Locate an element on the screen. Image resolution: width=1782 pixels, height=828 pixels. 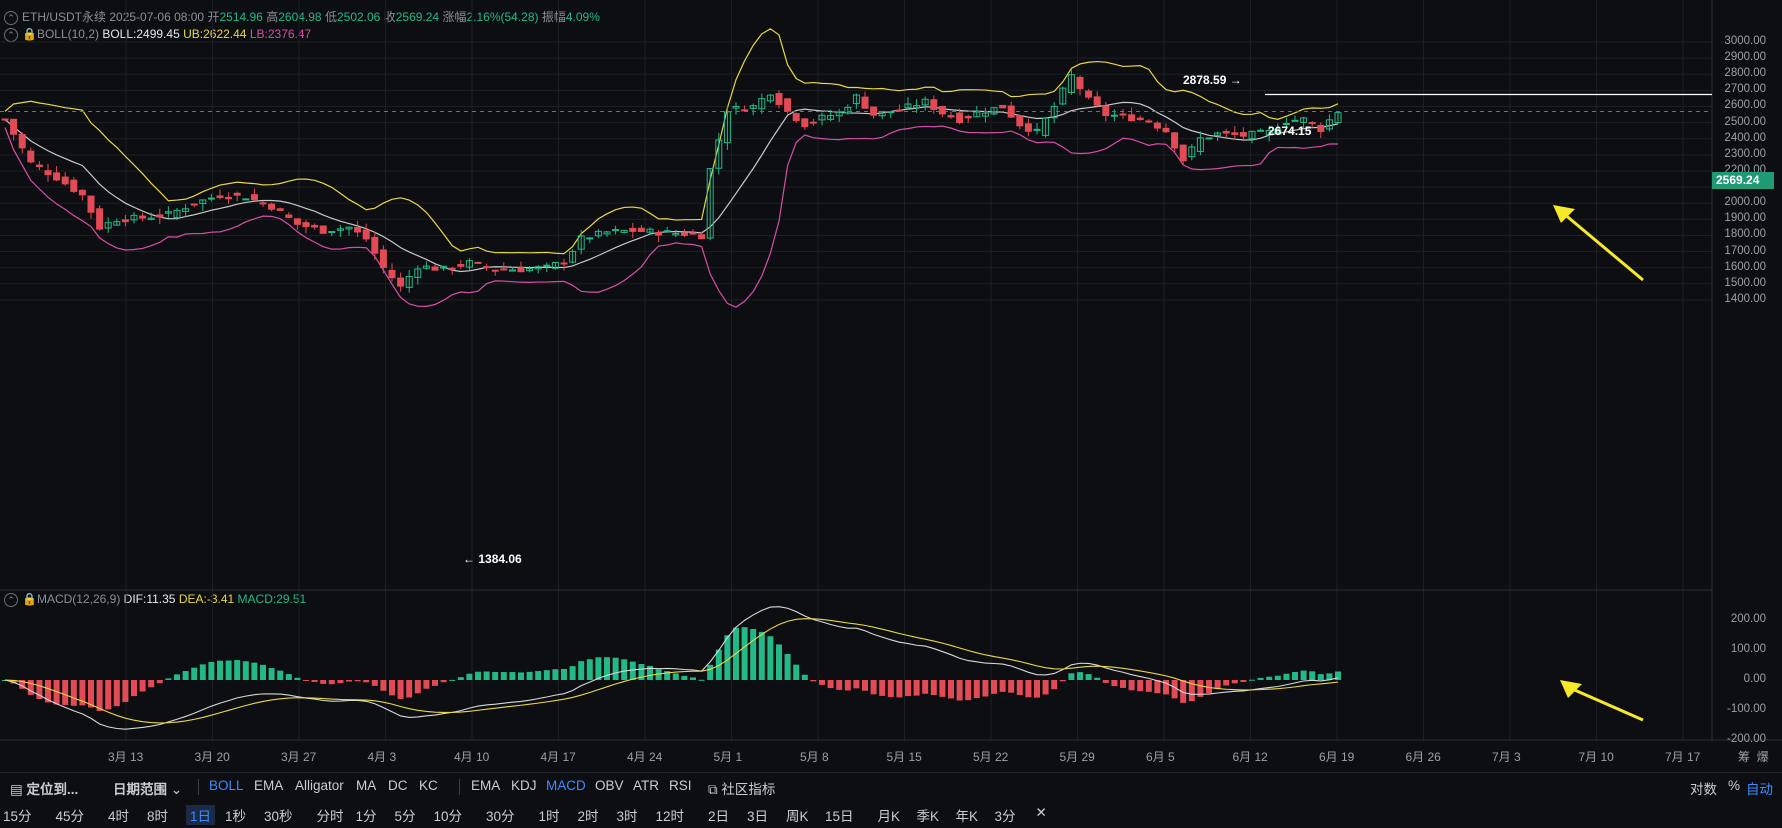
interval-4: 1日 is located at coordinates (201, 815).